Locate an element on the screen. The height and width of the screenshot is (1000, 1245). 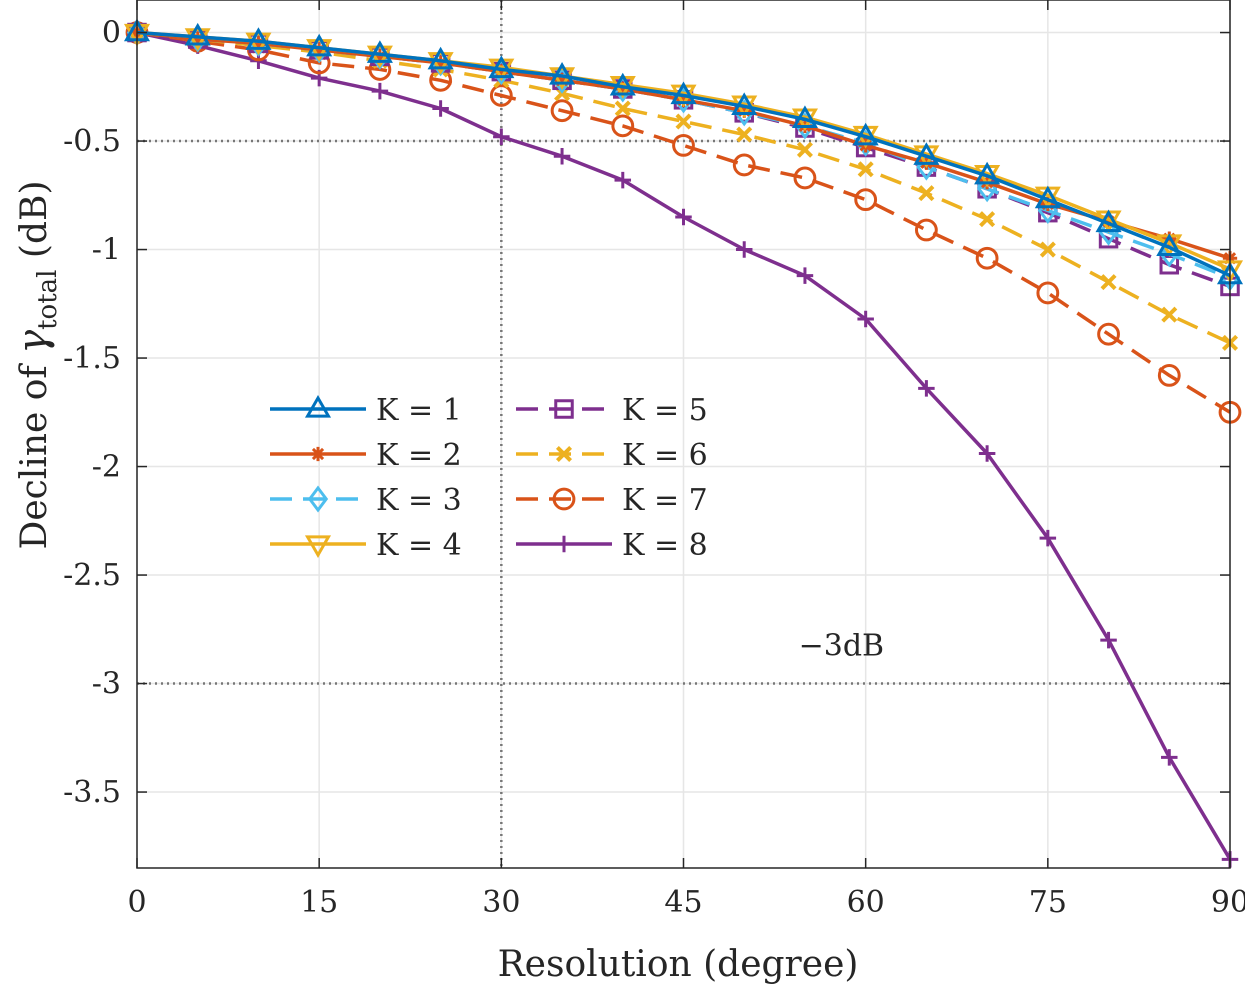
y-tick-label-6: -3 is located at coordinates (106, 684).